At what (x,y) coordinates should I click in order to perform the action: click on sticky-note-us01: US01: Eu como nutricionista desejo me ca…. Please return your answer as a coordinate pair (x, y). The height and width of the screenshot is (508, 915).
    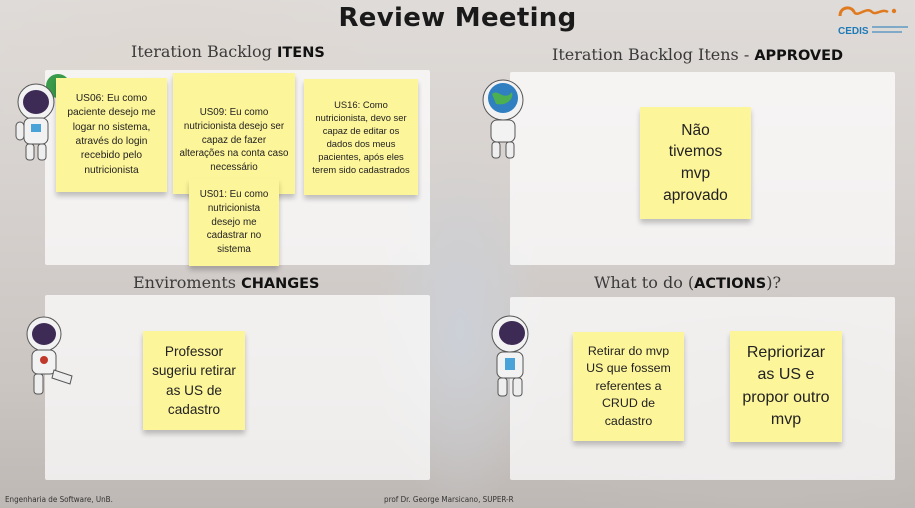
    Looking at the image, I should click on (234, 222).